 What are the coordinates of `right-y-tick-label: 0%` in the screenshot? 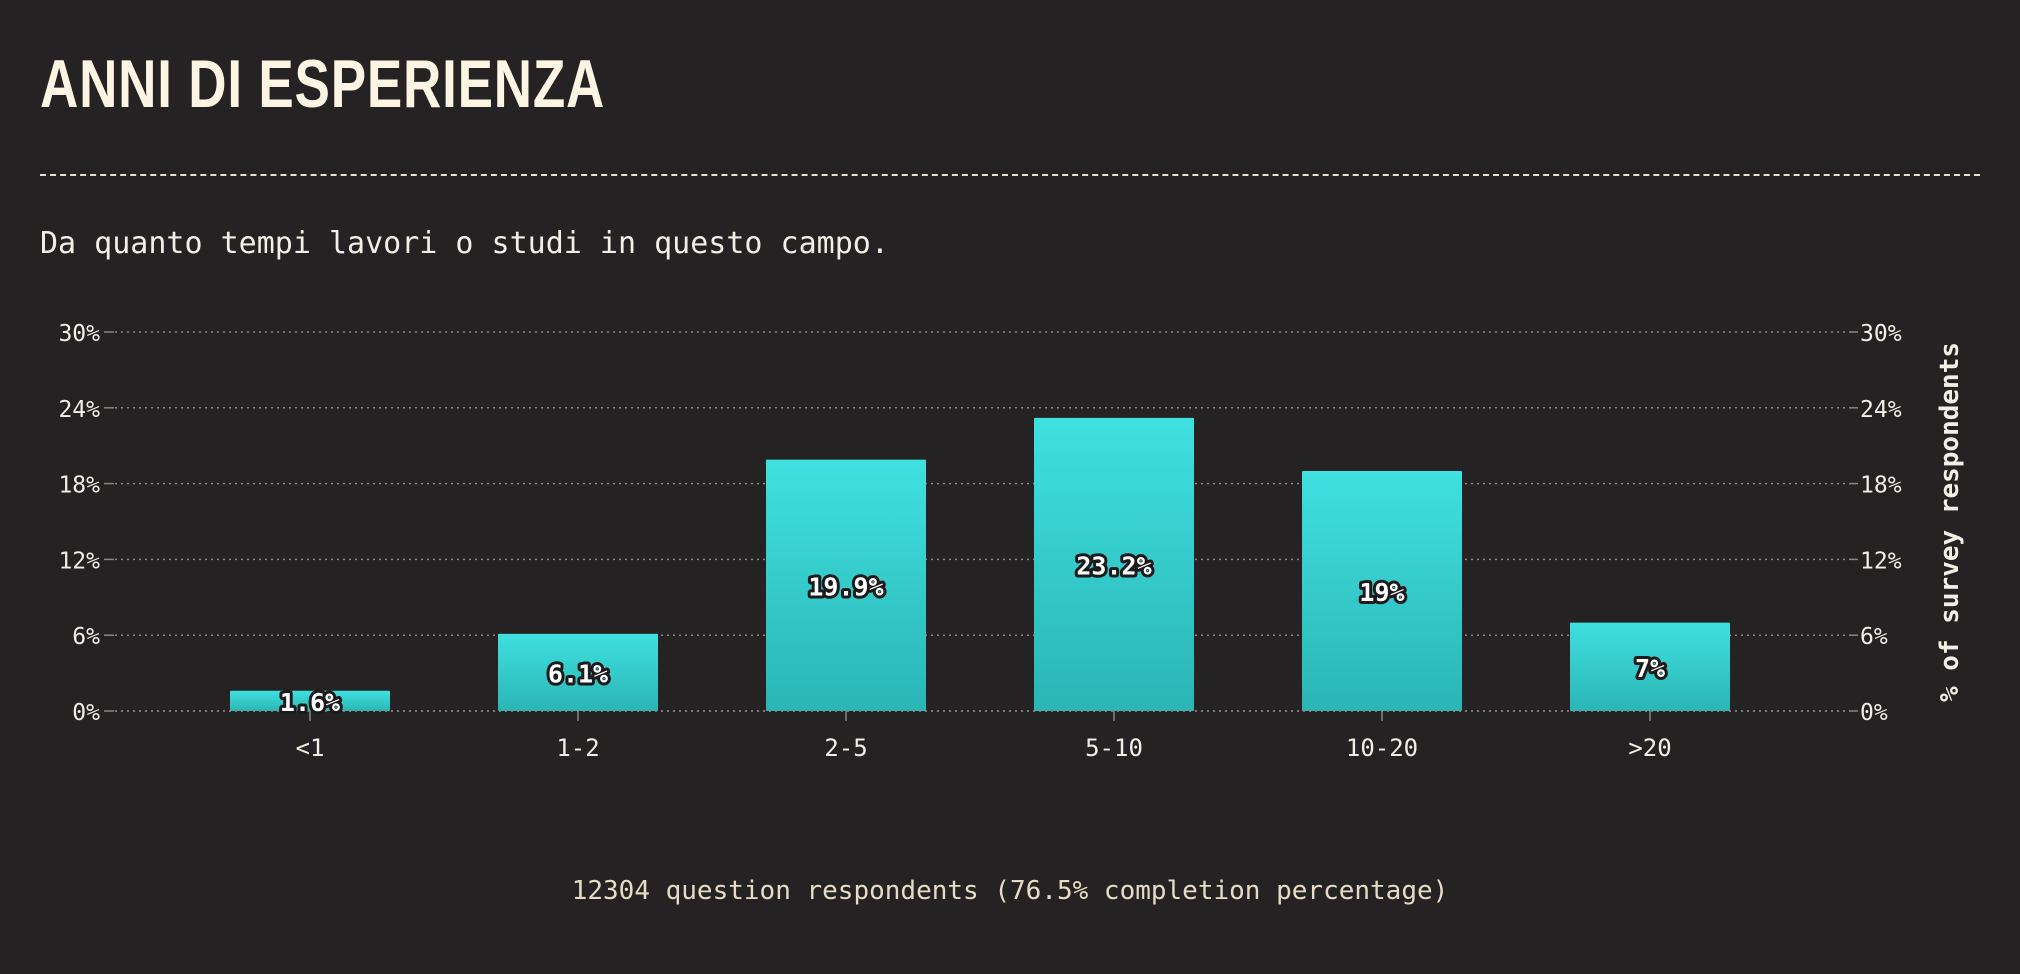 It's located at (1874, 713).